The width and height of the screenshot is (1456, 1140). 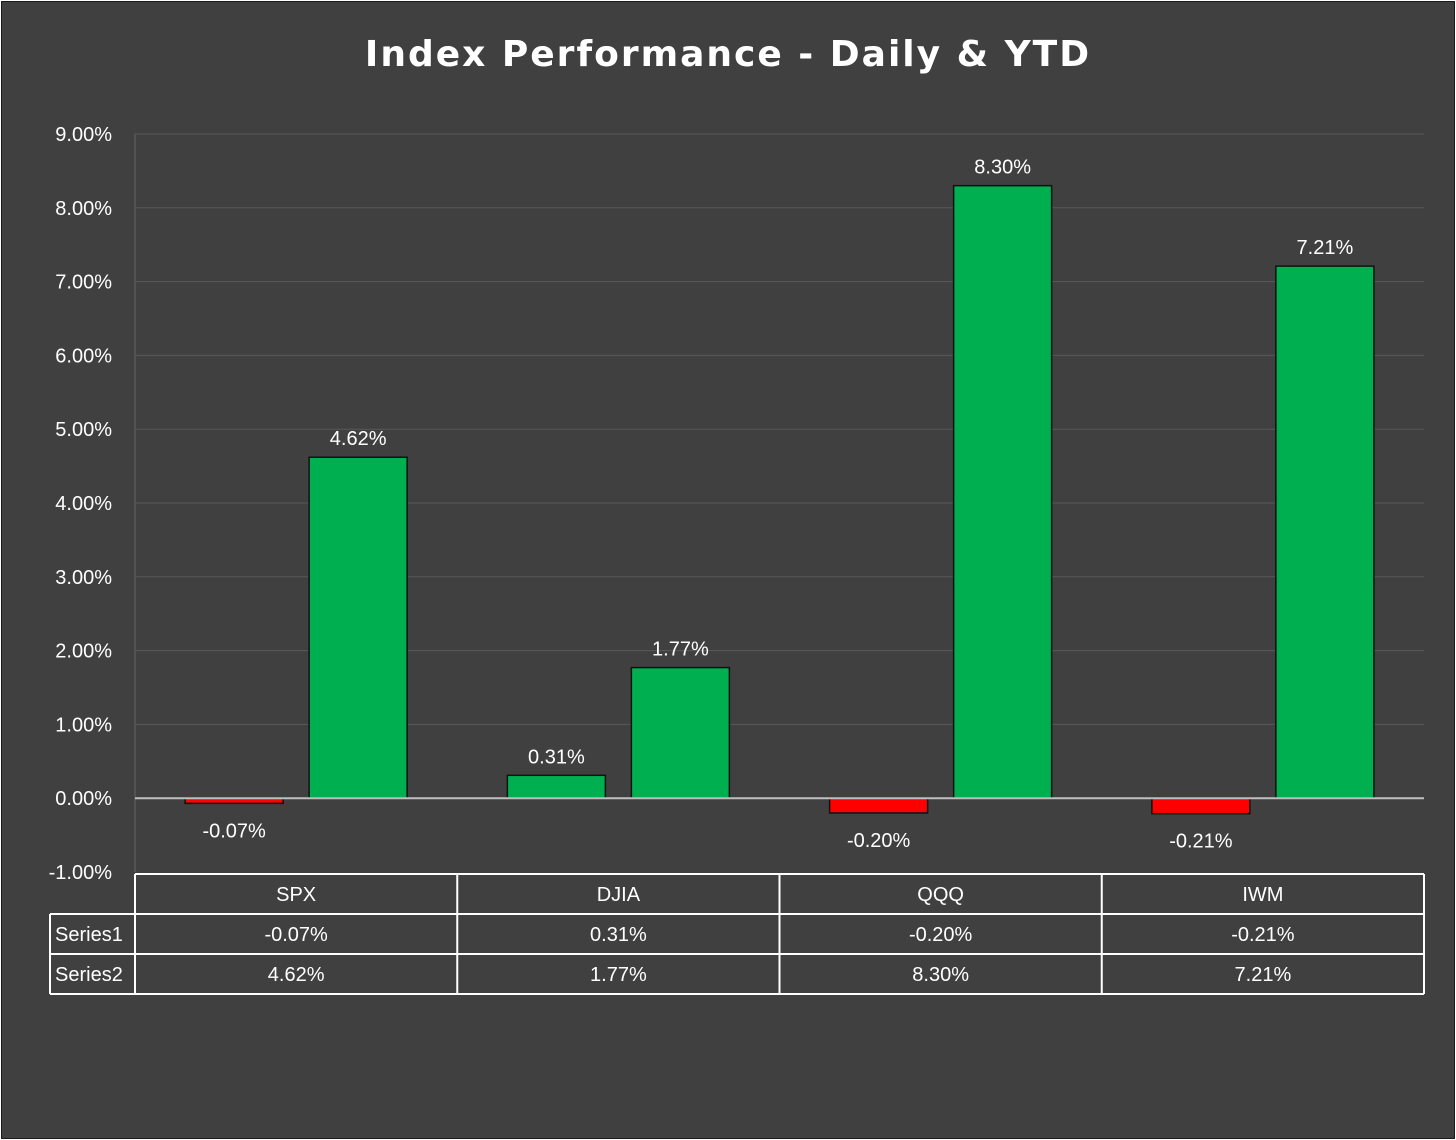 I want to click on x-tick-label: SPX, so click(x=296, y=895).